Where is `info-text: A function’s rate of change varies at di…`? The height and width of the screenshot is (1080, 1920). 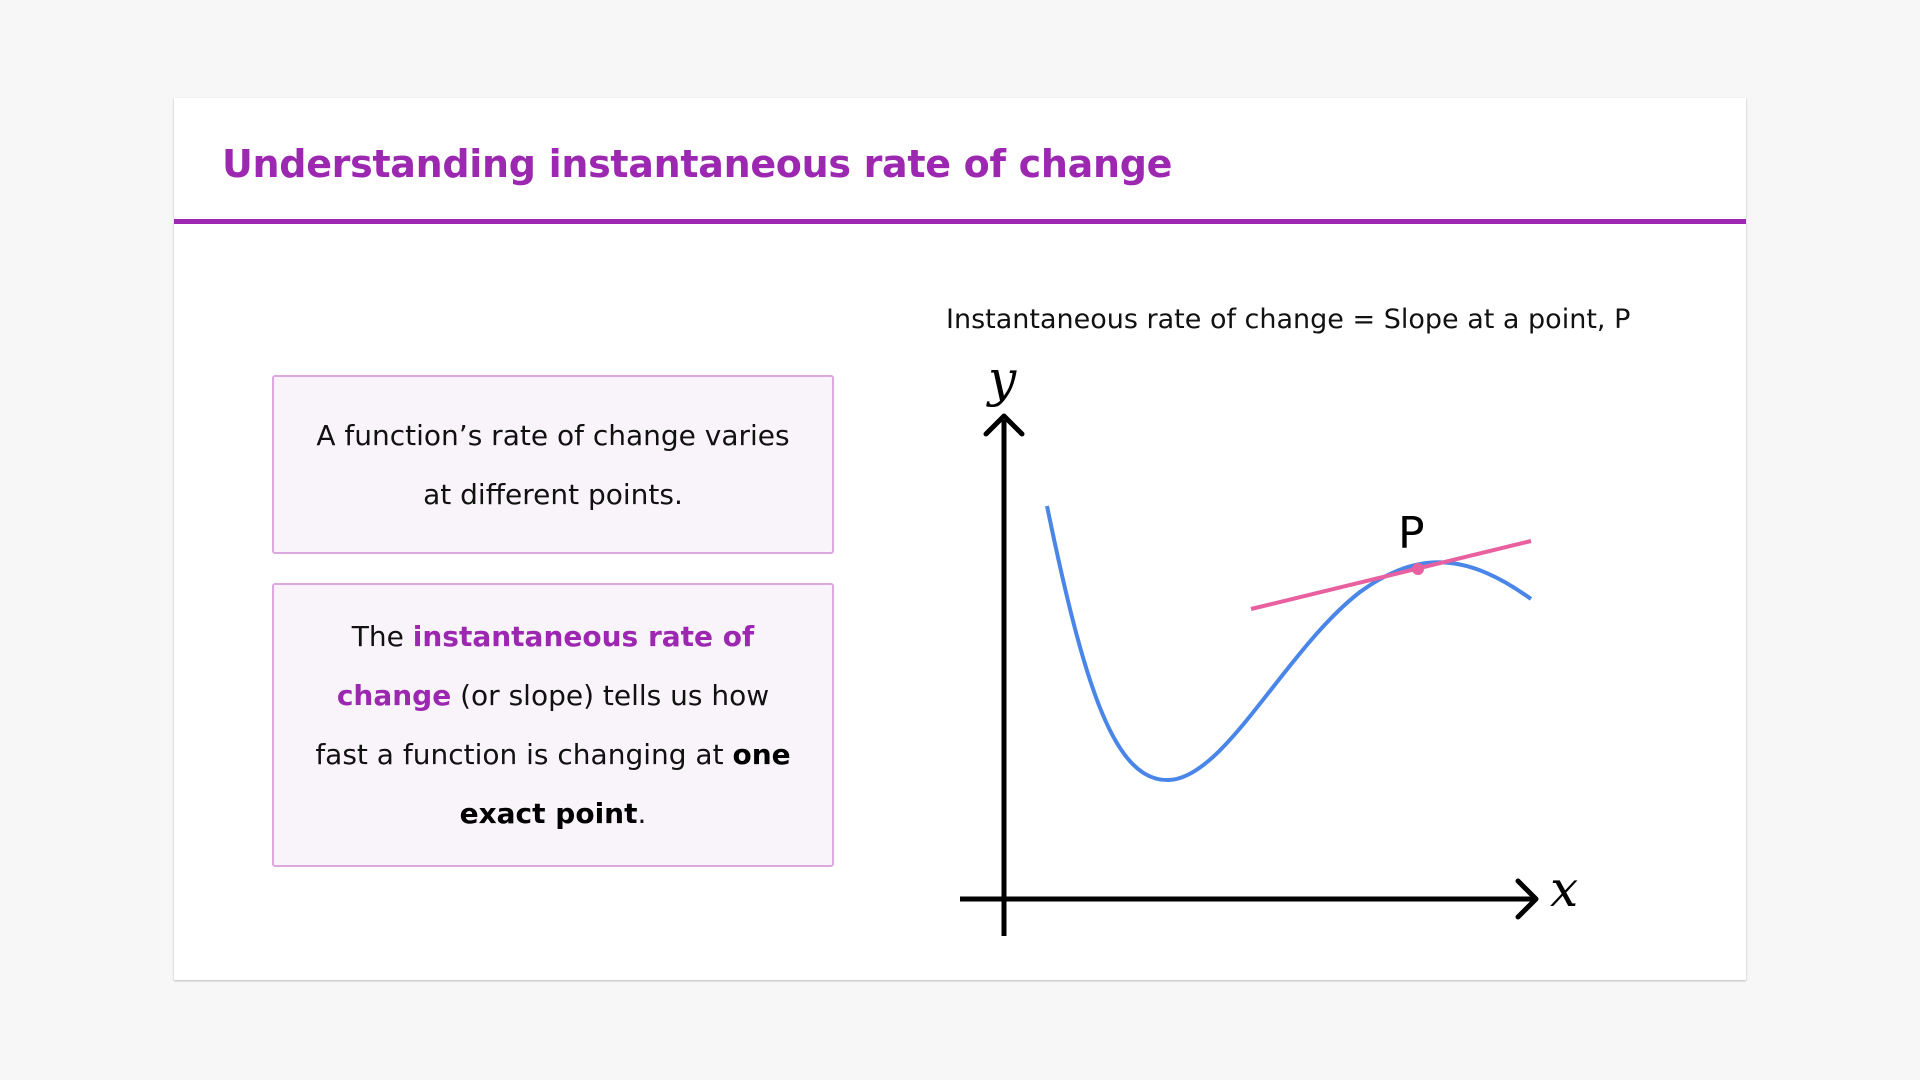 info-text: A function’s rate of change varies at di… is located at coordinates (553, 464).